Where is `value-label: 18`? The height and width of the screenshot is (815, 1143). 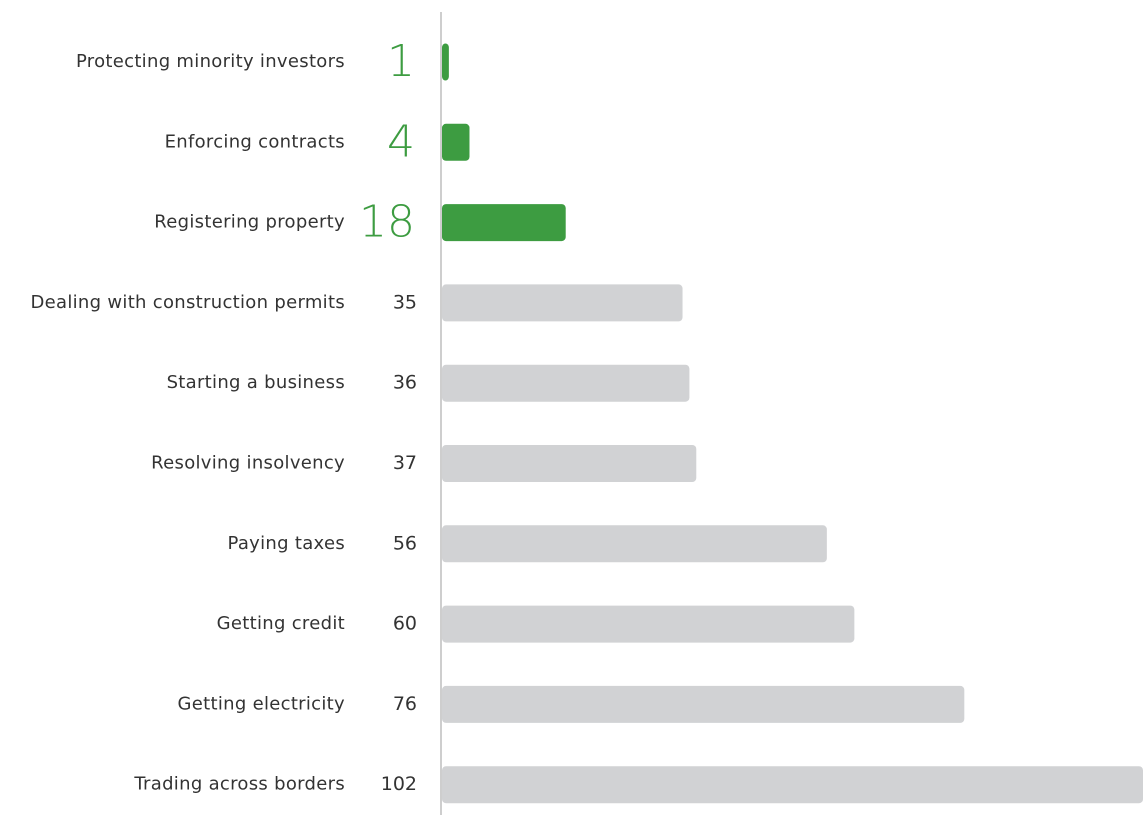 value-label: 18 is located at coordinates (387, 222).